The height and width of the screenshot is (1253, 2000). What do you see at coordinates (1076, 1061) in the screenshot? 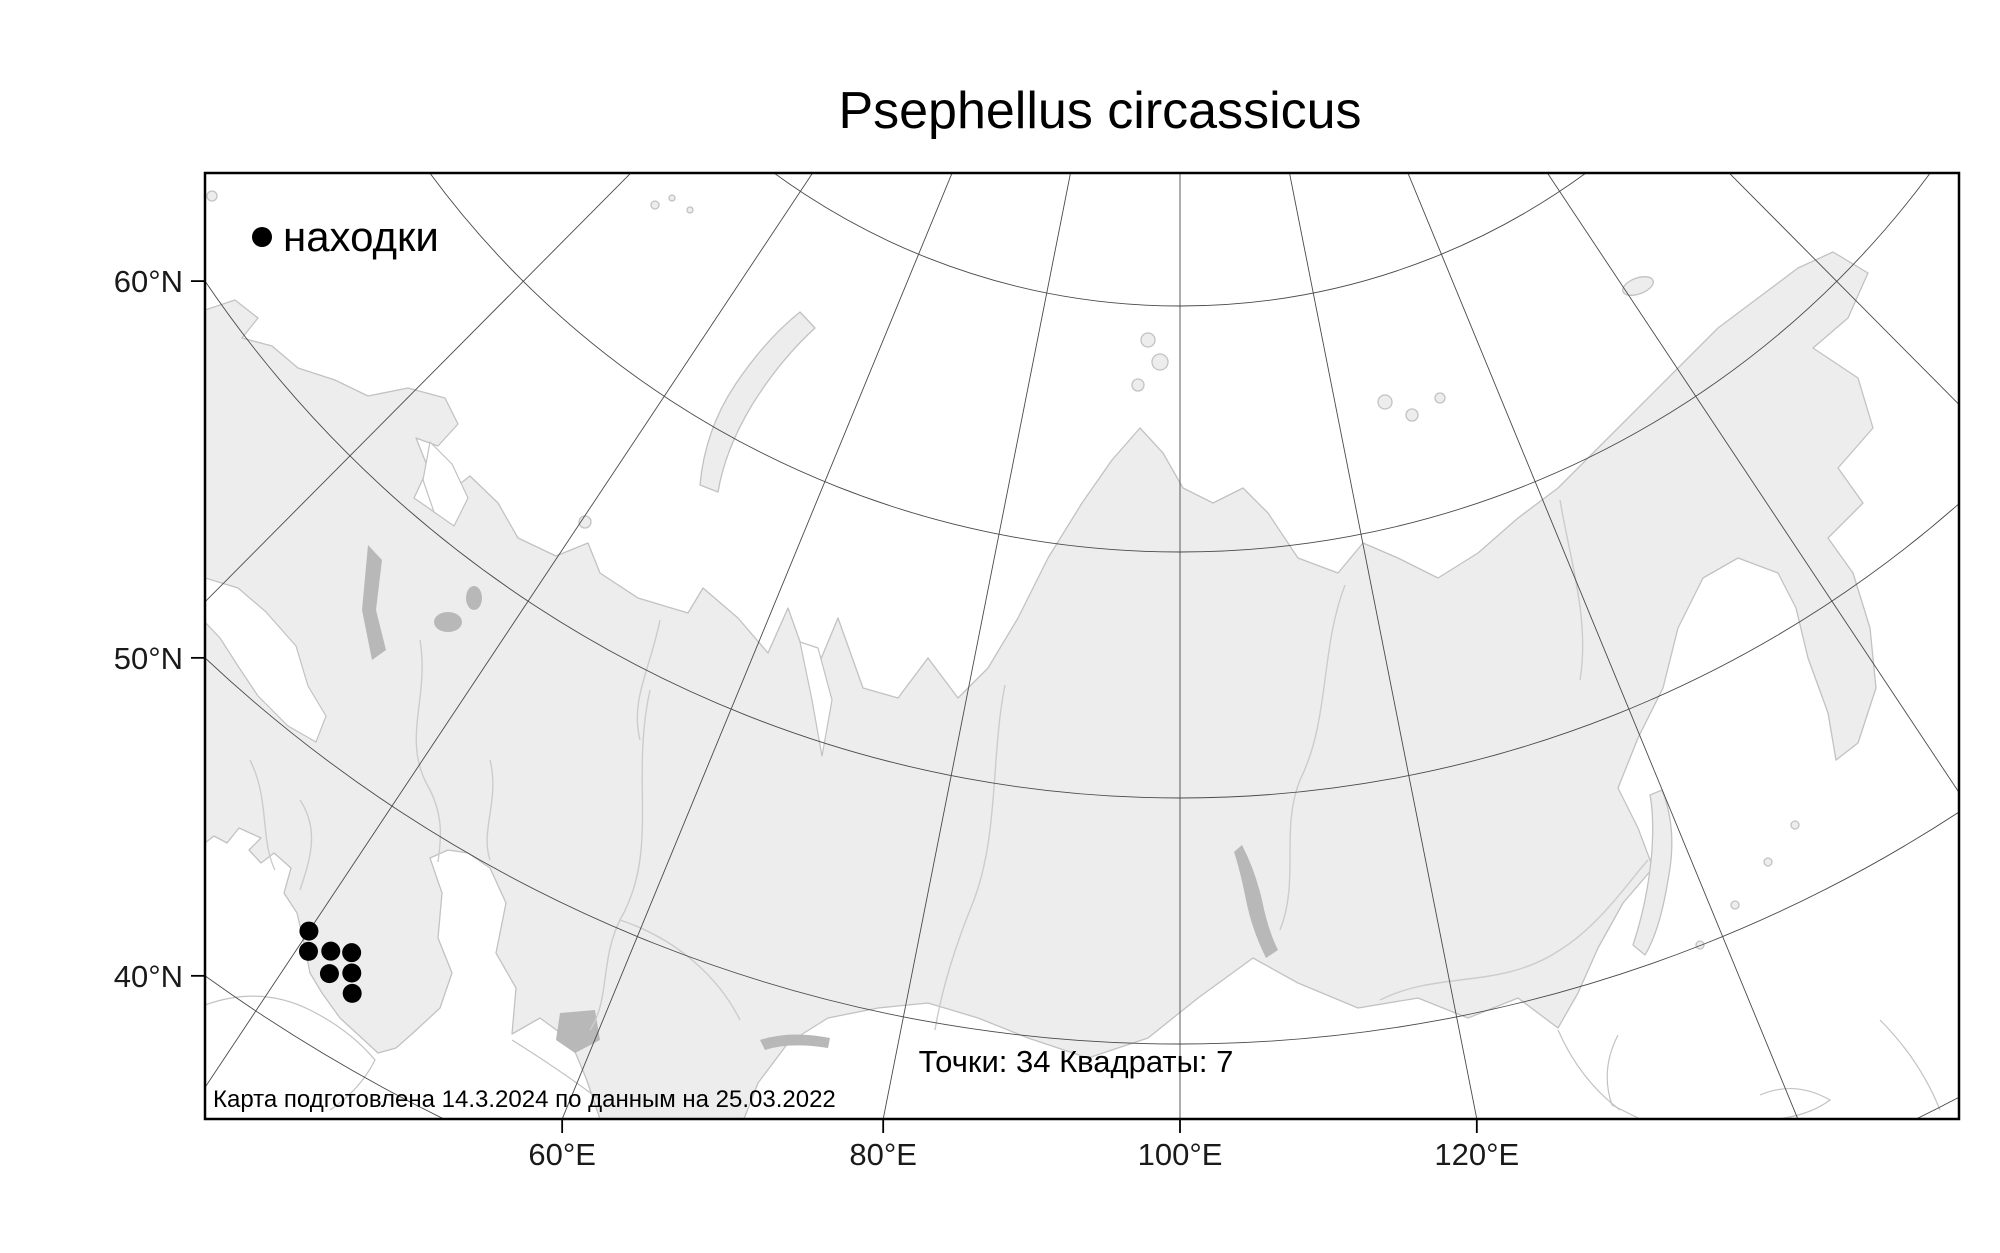
I see `stats-label: Точки: 34 Квадраты: 7` at bounding box center [1076, 1061].